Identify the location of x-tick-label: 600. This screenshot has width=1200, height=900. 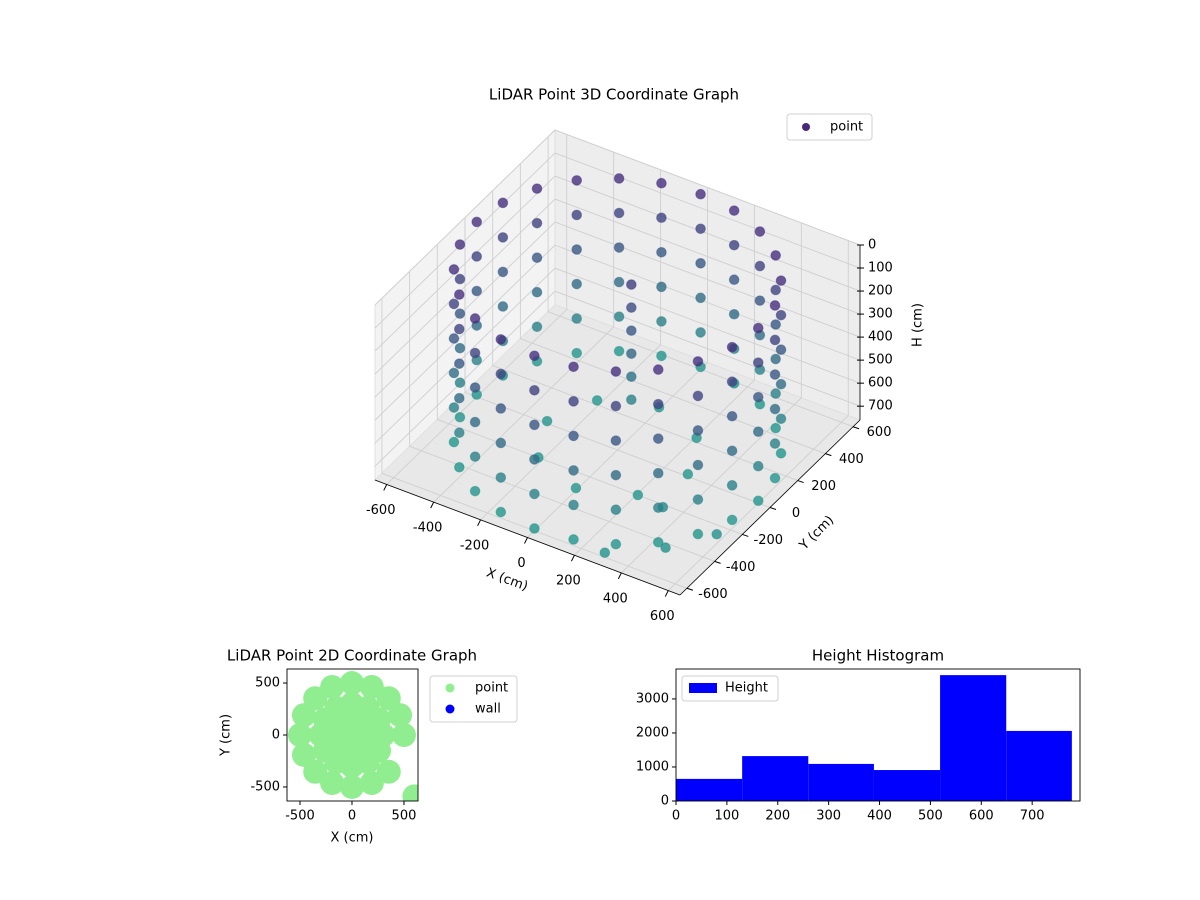
(662, 616).